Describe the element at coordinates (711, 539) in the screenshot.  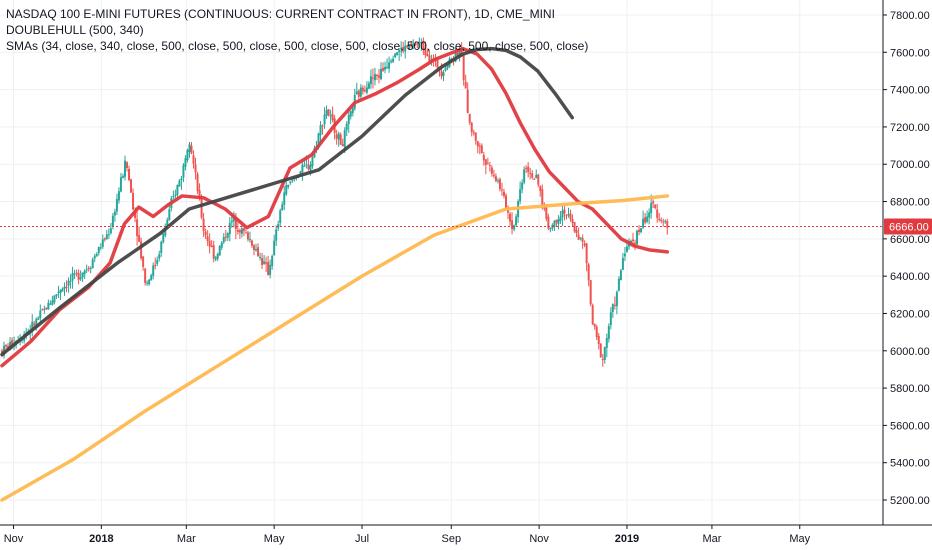
I see `x-tick-label: Mar` at that location.